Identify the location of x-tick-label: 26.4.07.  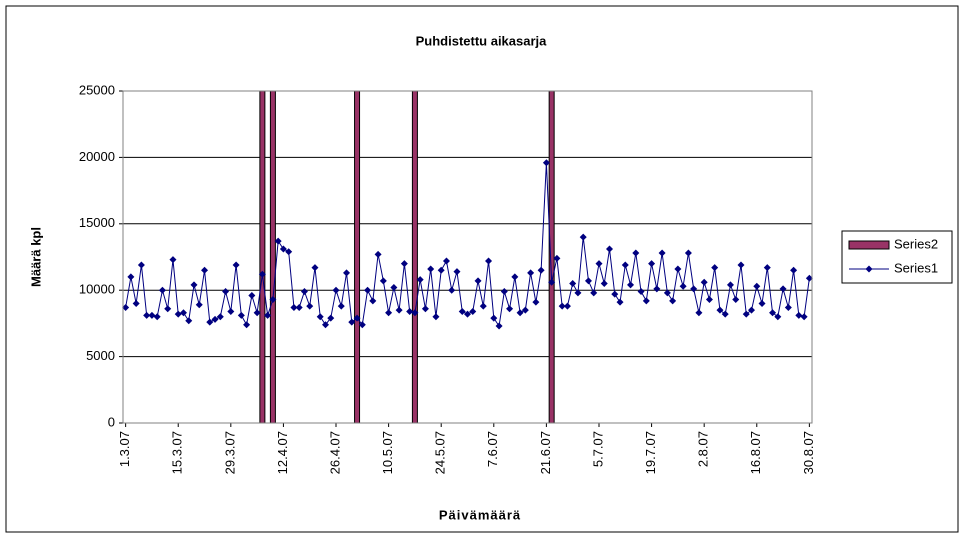
(334, 452).